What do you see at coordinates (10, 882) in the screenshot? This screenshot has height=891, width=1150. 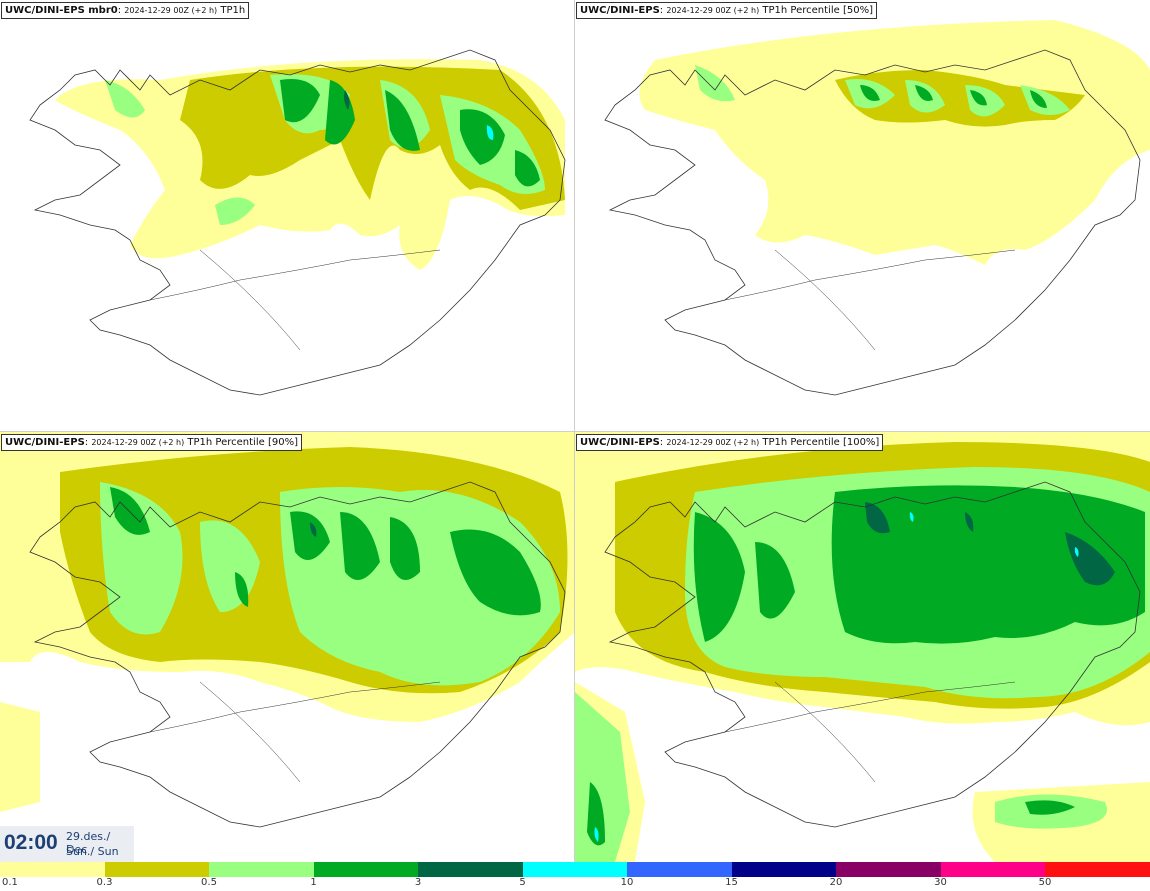 I see `legend-tick-label: 0.1` at bounding box center [10, 882].